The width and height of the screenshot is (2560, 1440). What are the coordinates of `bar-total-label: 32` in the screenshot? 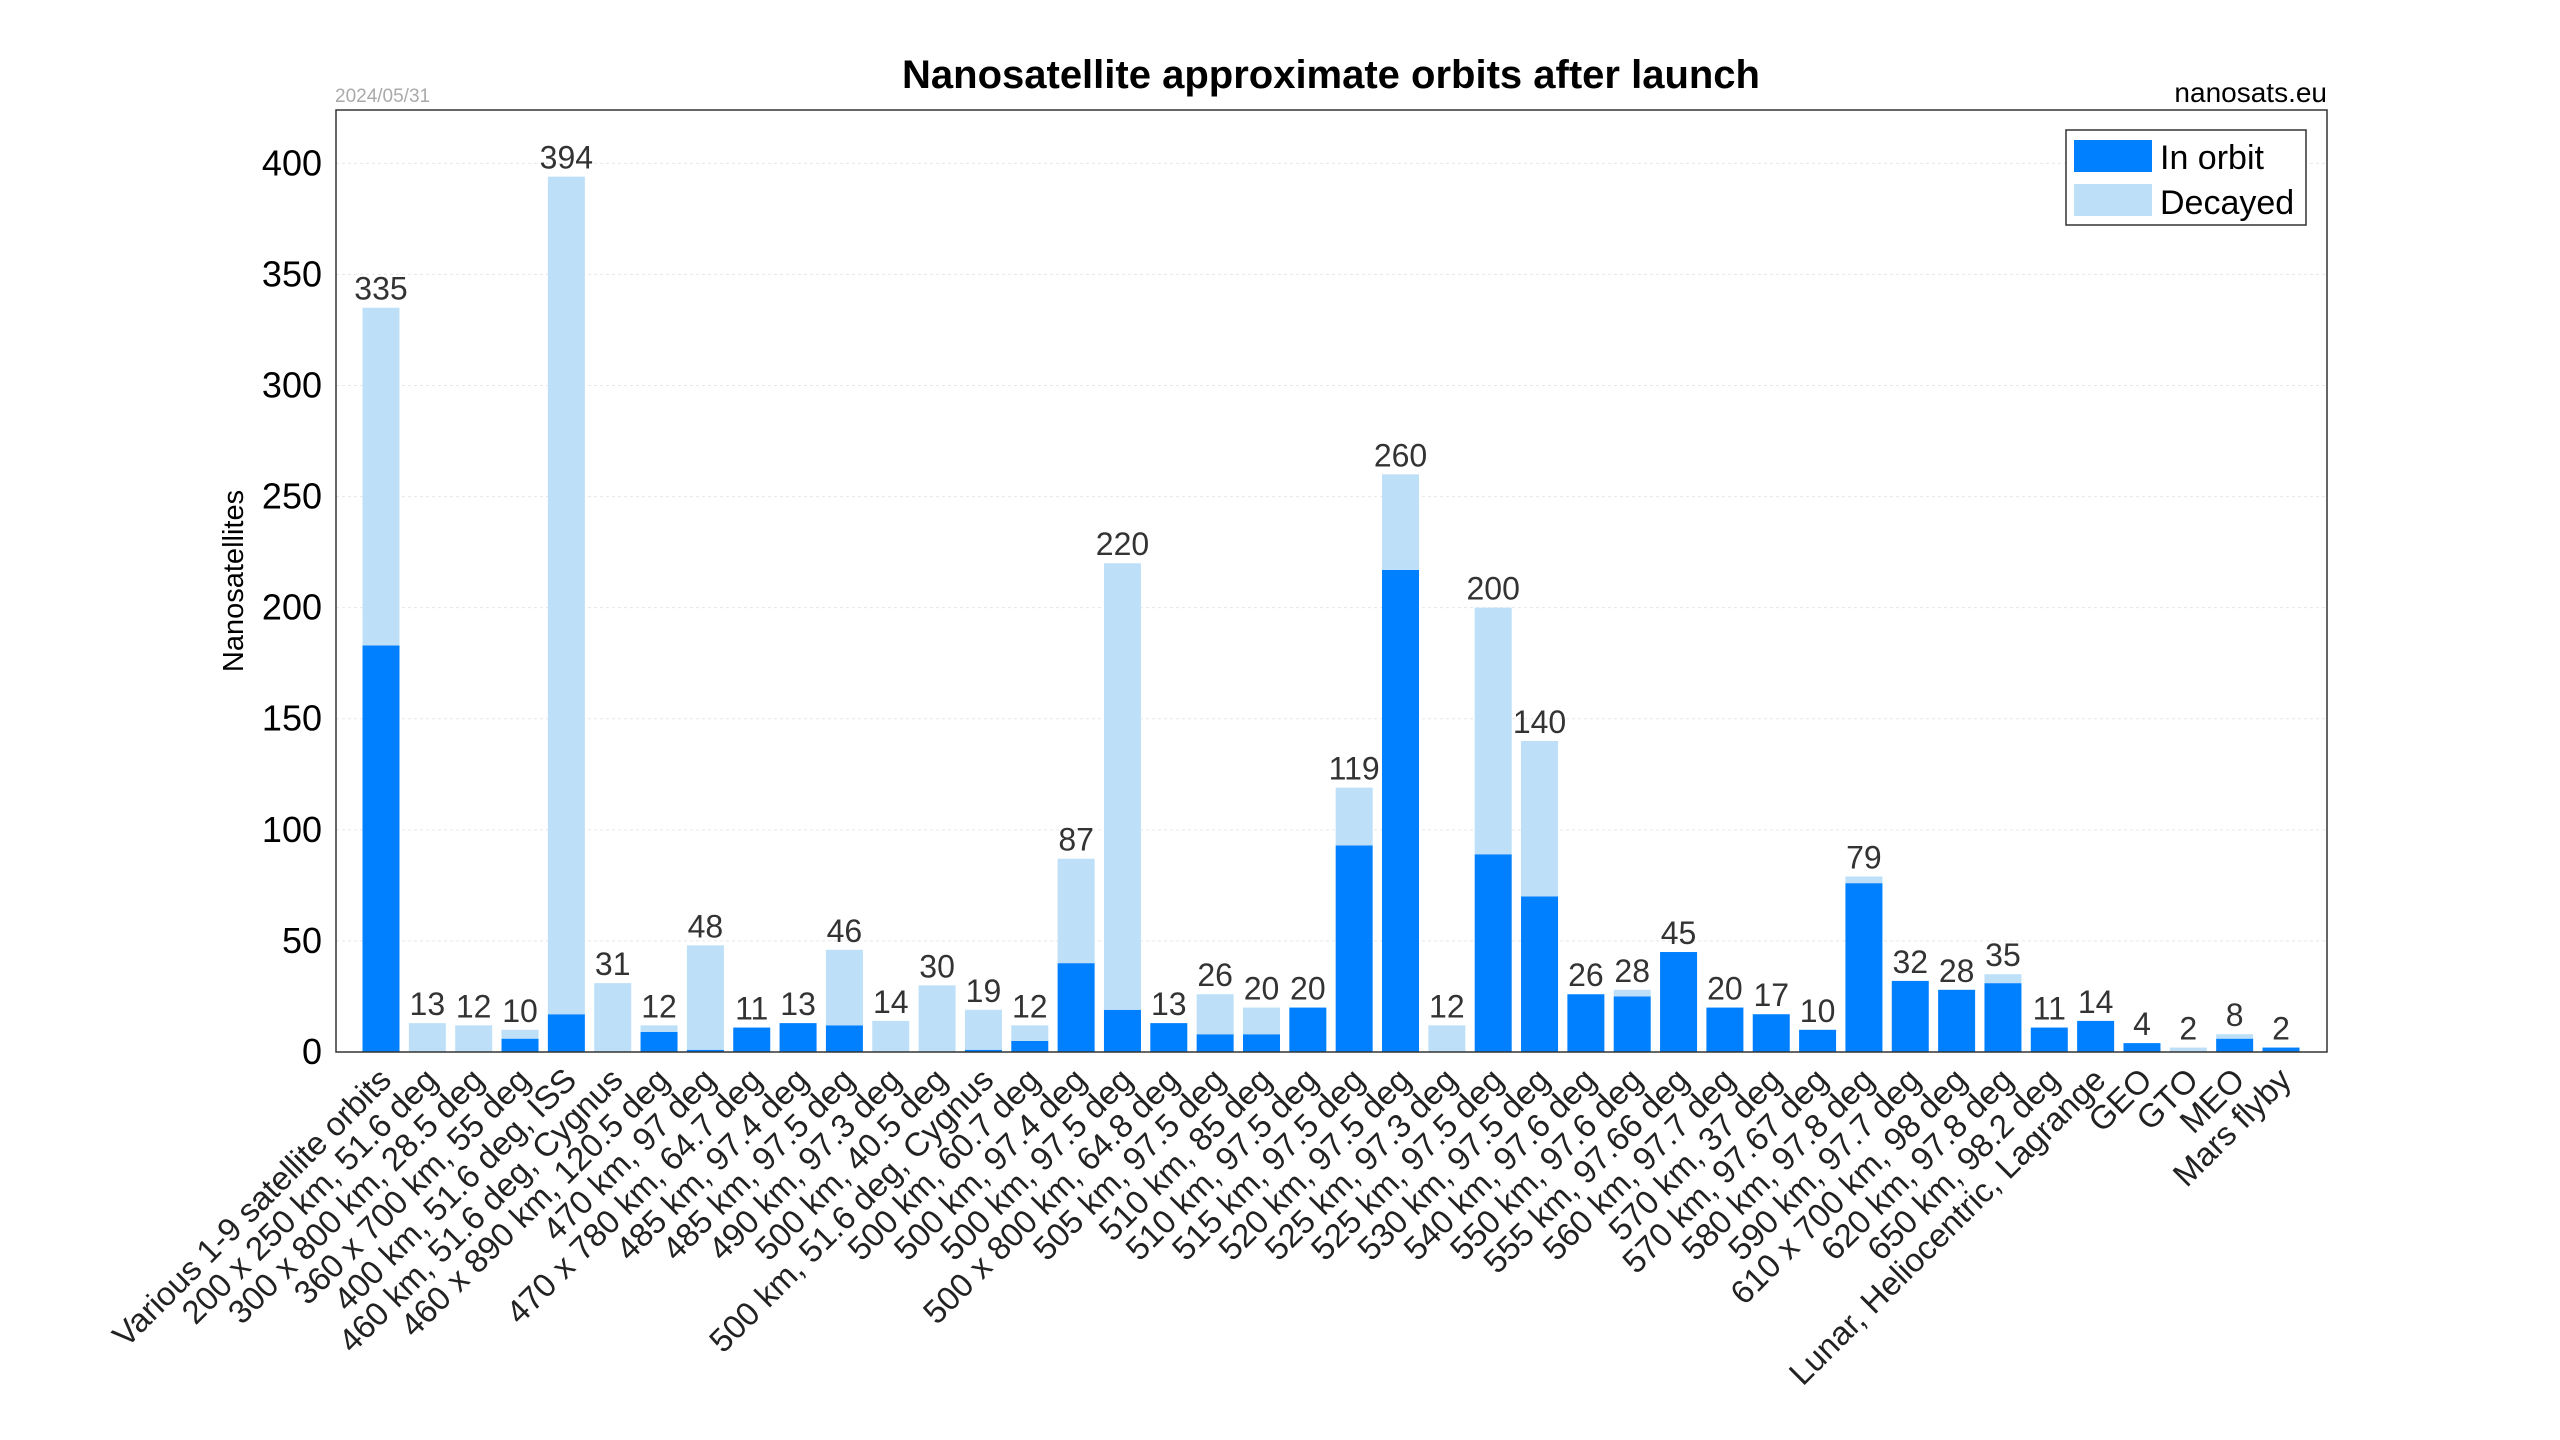 It's located at (1910, 962).